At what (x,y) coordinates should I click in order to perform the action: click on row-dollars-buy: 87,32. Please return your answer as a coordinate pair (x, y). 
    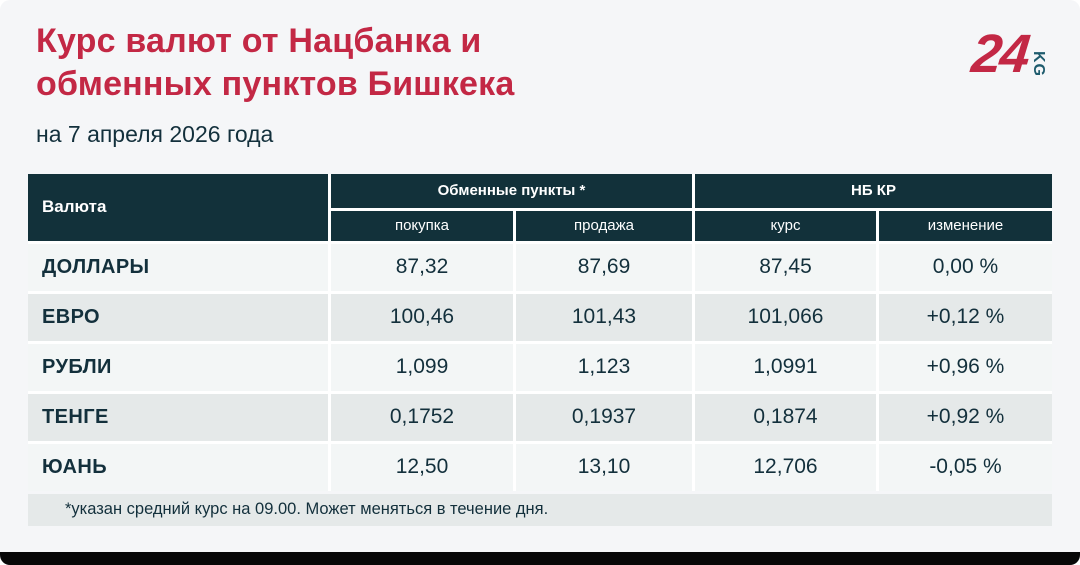
    Looking at the image, I should click on (422, 267).